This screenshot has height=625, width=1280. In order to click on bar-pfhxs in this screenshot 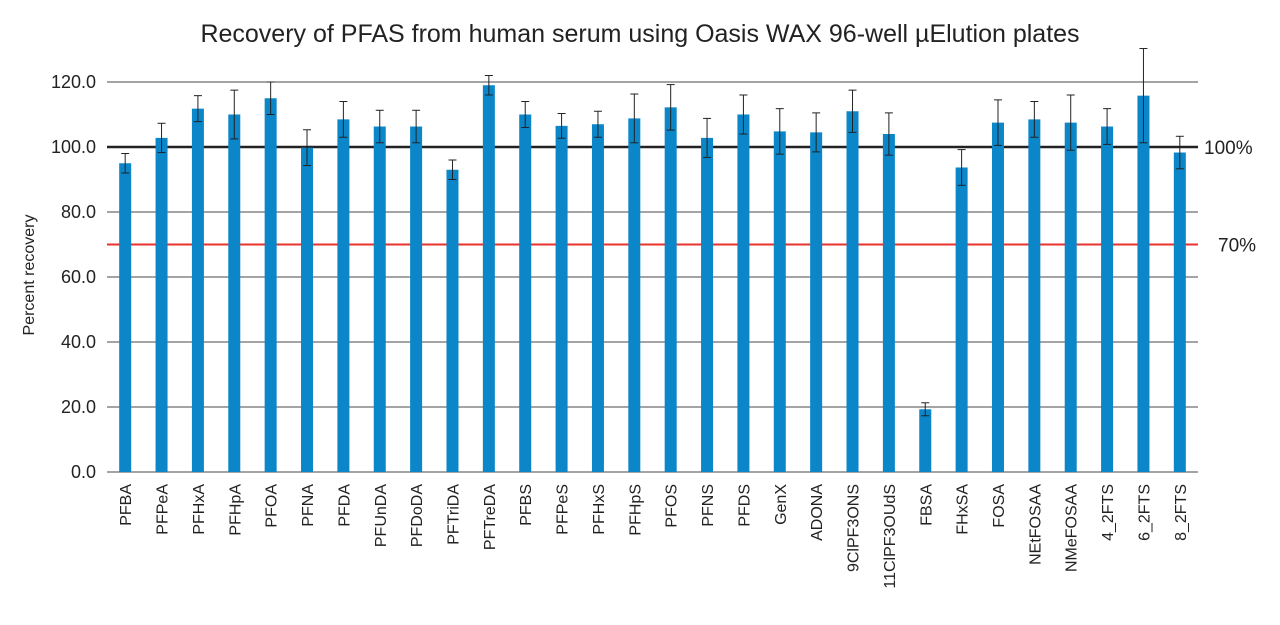, I will do `click(597, 298)`.